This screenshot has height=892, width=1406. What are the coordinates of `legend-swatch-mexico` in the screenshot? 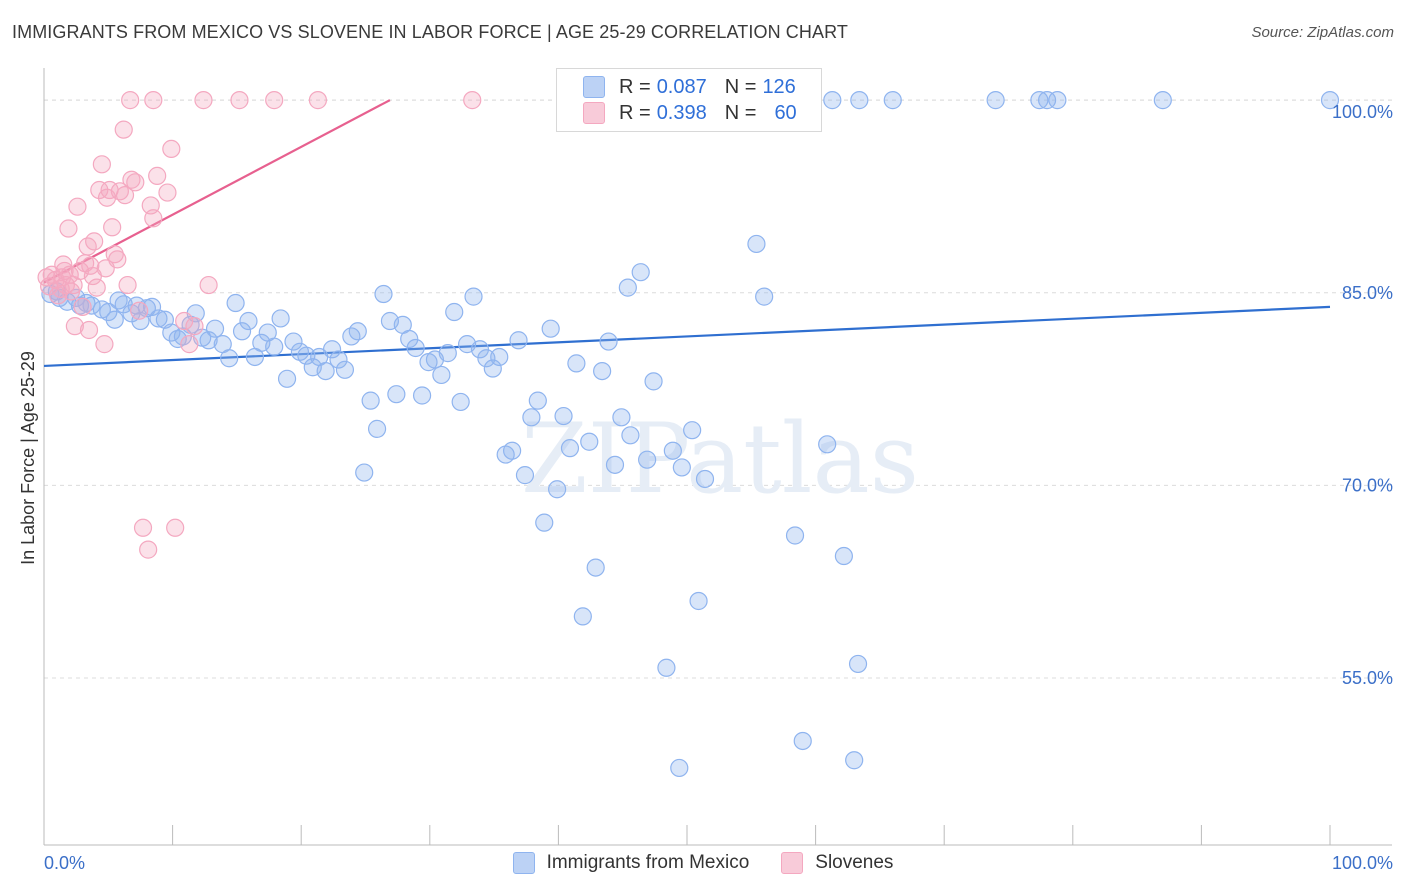 It's located at (594, 87).